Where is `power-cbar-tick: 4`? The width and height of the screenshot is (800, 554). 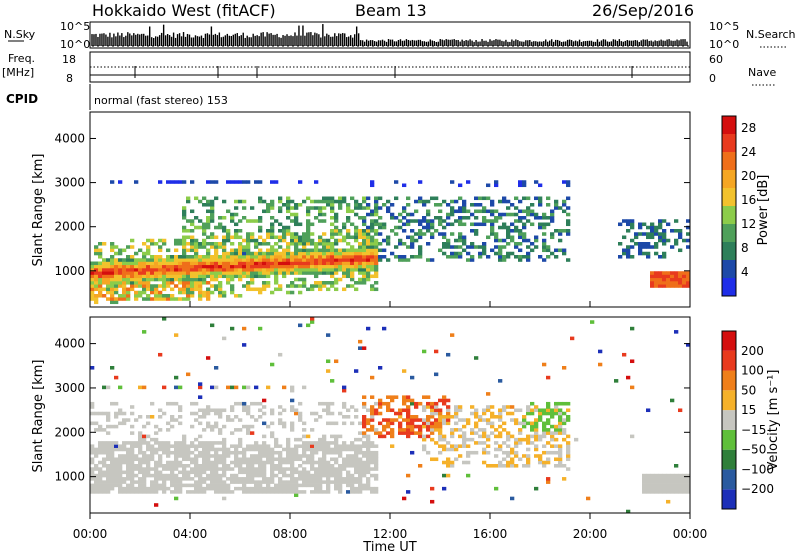 power-cbar-tick: 4 is located at coordinates (745, 272).